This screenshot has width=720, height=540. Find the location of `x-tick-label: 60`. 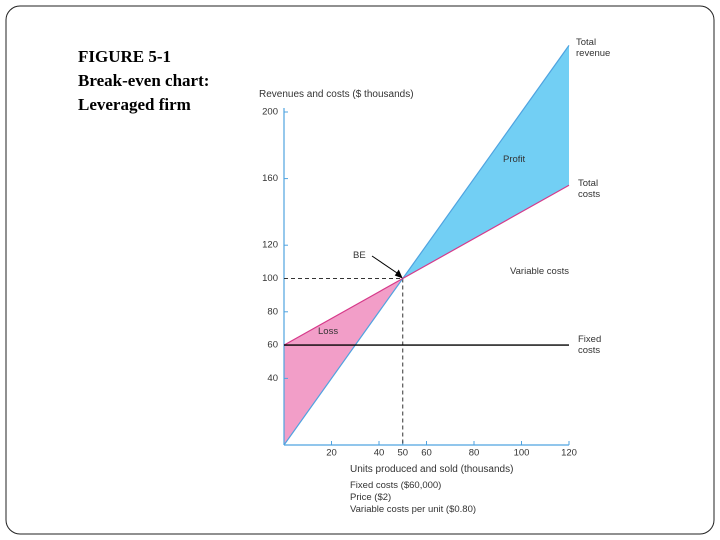

x-tick-label: 60 is located at coordinates (426, 453).